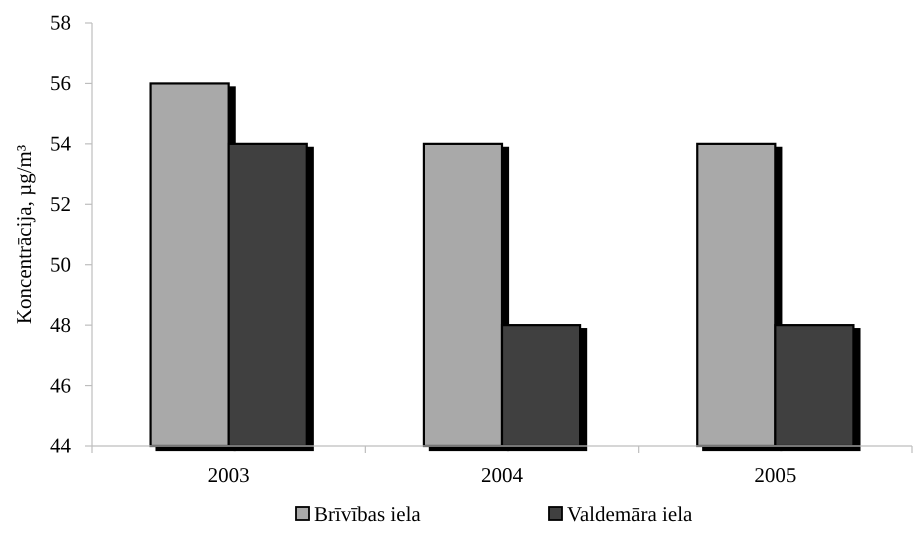 This screenshot has width=917, height=533. I want to click on y-tick-label: 50, so click(60, 264).